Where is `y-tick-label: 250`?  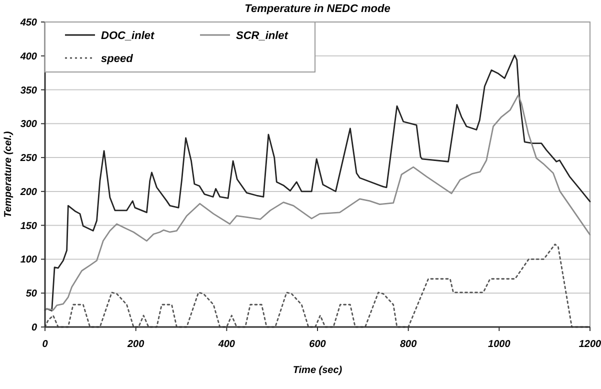
y-tick-label: 250 is located at coordinates (28, 158).